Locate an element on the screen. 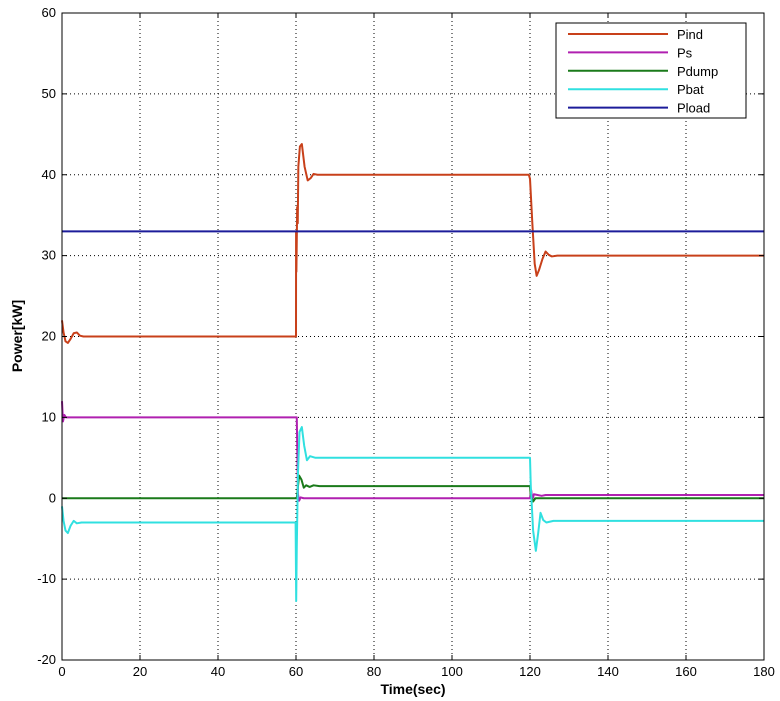 The image size is (780, 701). x-tick-label: 60 is located at coordinates (296, 671).